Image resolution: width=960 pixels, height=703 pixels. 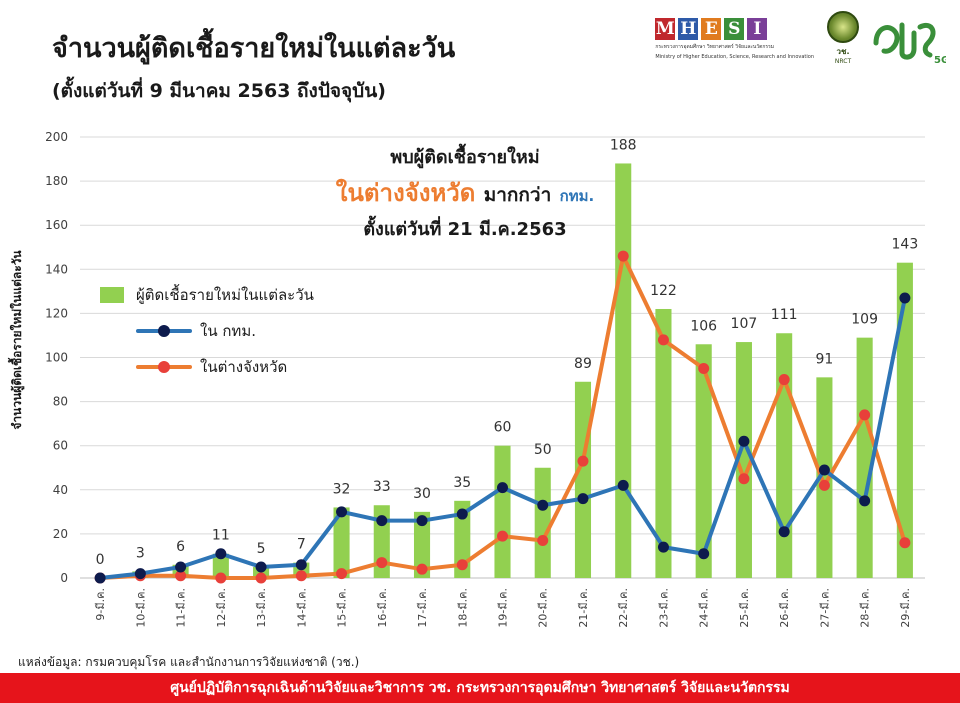 What do you see at coordinates (221, 536) in the screenshot?
I see `bar-data-label: 11` at bounding box center [221, 536].